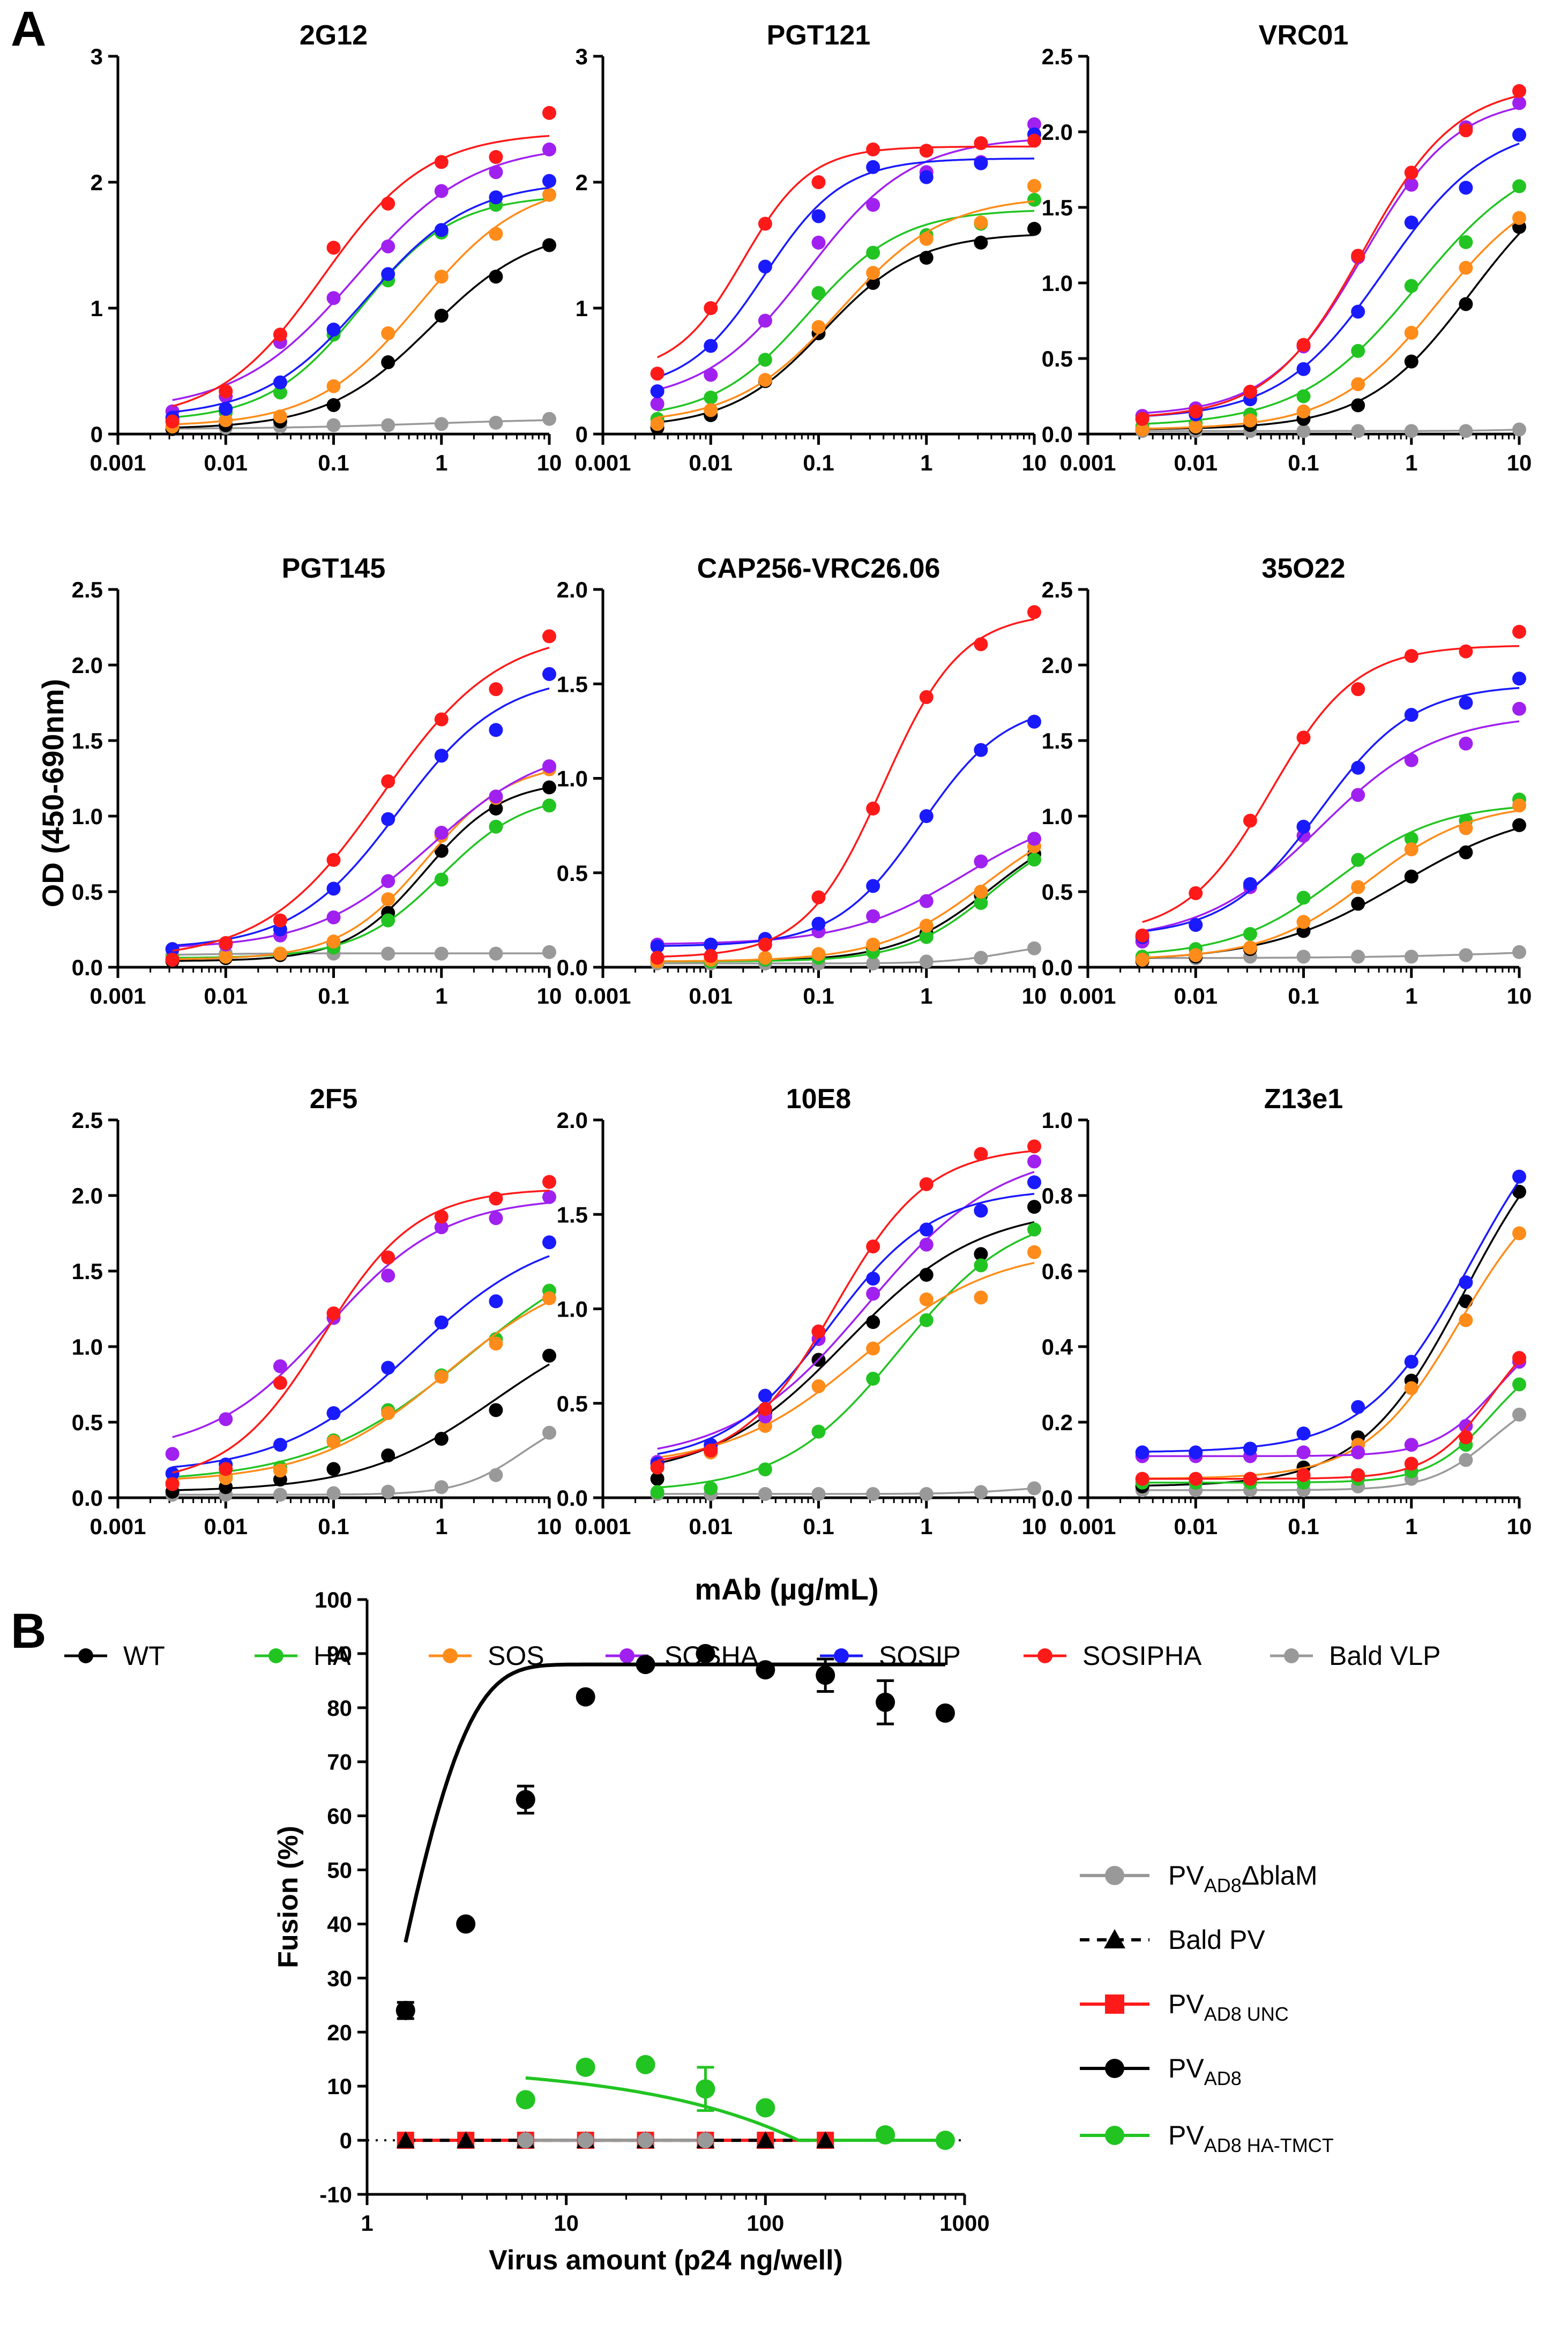  I want to click on fit-curve-sosha, so click(846, 890).